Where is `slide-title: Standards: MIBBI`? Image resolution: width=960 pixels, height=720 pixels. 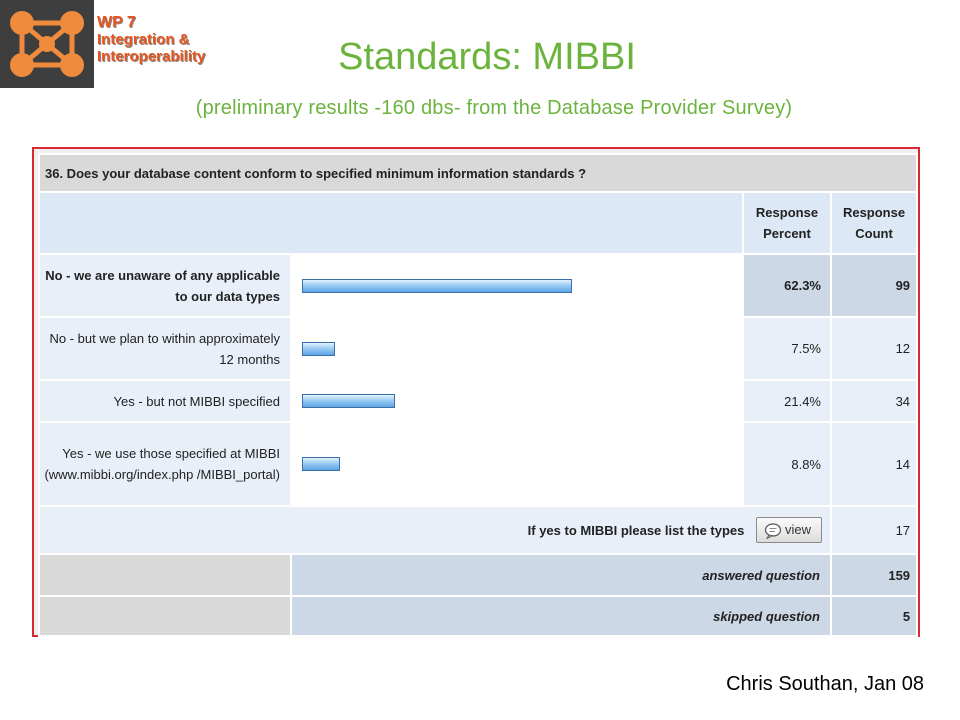
slide-title: Standards: MIBBI is located at coordinates (487, 57).